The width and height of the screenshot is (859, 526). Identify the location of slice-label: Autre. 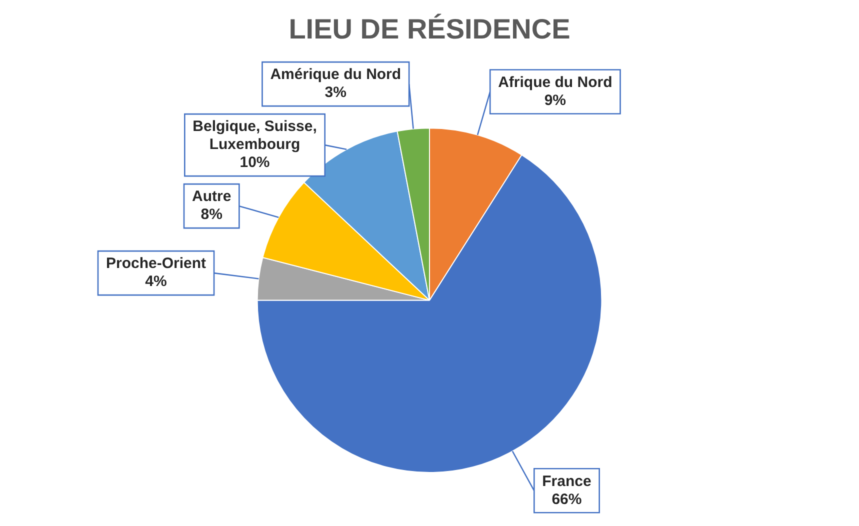
(212, 197).